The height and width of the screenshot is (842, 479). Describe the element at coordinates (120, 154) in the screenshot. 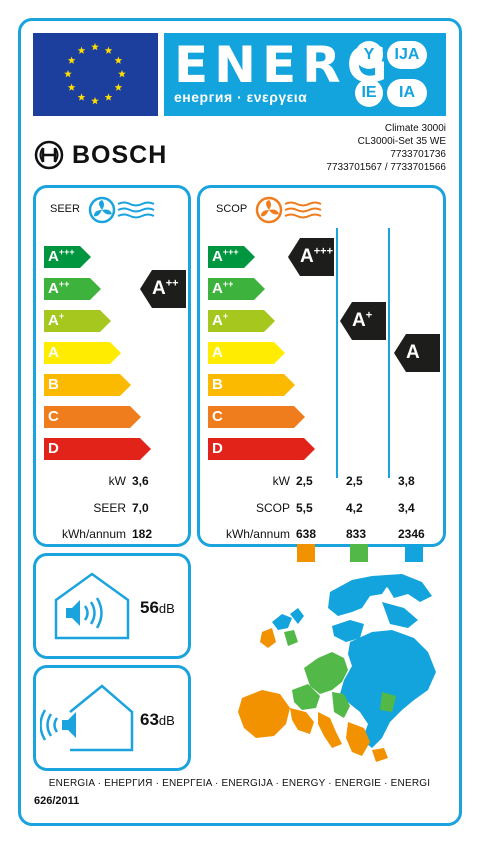

I see `brand-name: BOSCH` at that location.